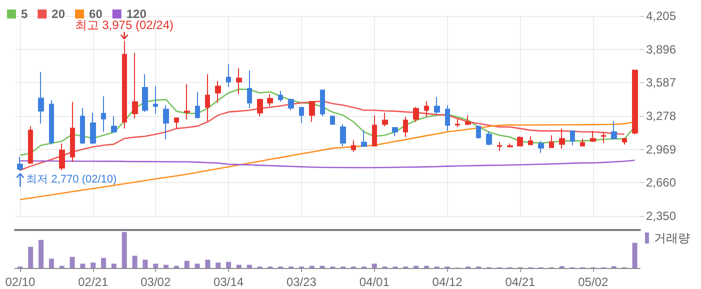 The height and width of the screenshot is (289, 701). I want to click on annotation: 최고 3,975 (02/24), so click(124, 25).